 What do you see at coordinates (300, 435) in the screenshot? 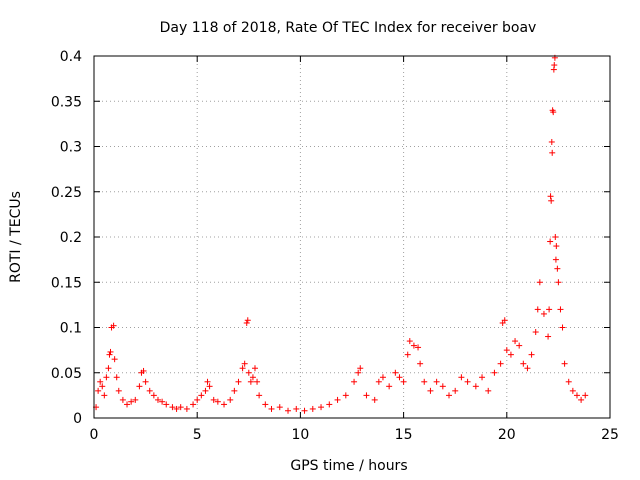
I see `x-tick-label: 10` at bounding box center [300, 435].